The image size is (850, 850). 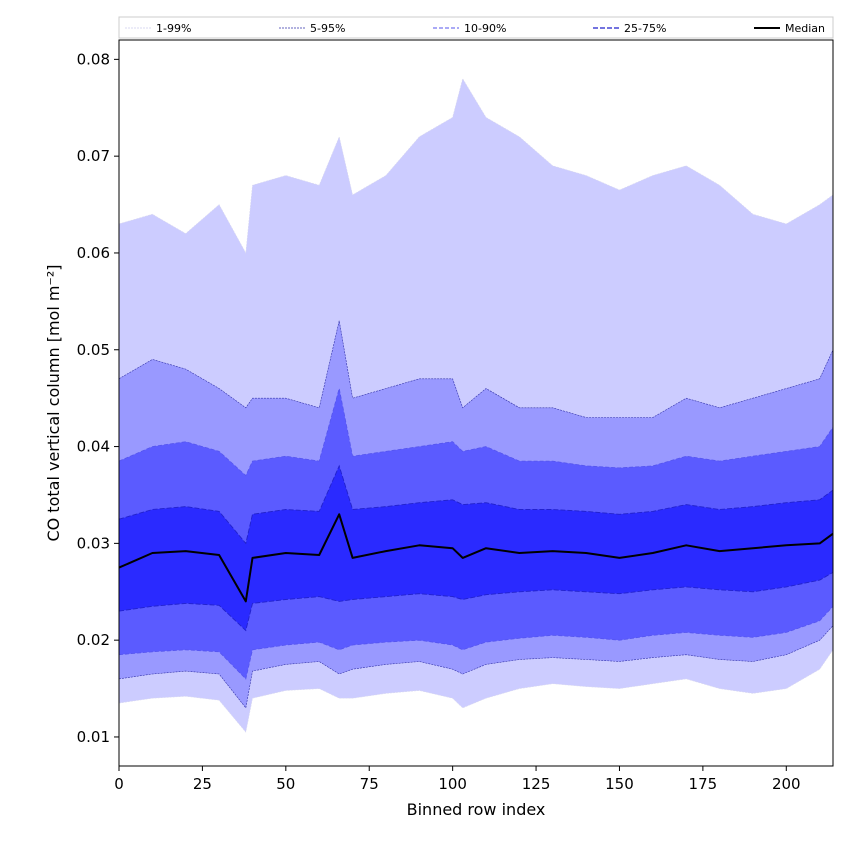 What do you see at coordinates (202, 784) in the screenshot?
I see `x-tick-label: 25` at bounding box center [202, 784].